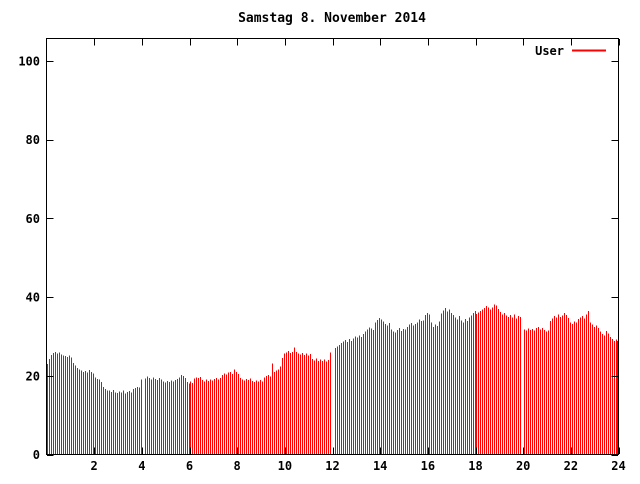 This screenshot has height=484, width=640. I want to click on y-axis-labels: 0 20 40 60 80 100, so click(29, 258).